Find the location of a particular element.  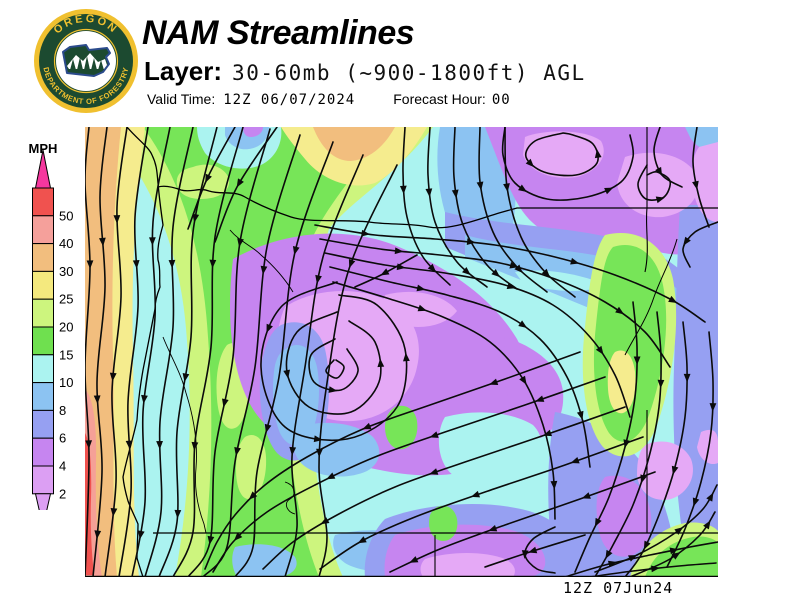

legend-tick-label: 2 is located at coordinates (62, 493).